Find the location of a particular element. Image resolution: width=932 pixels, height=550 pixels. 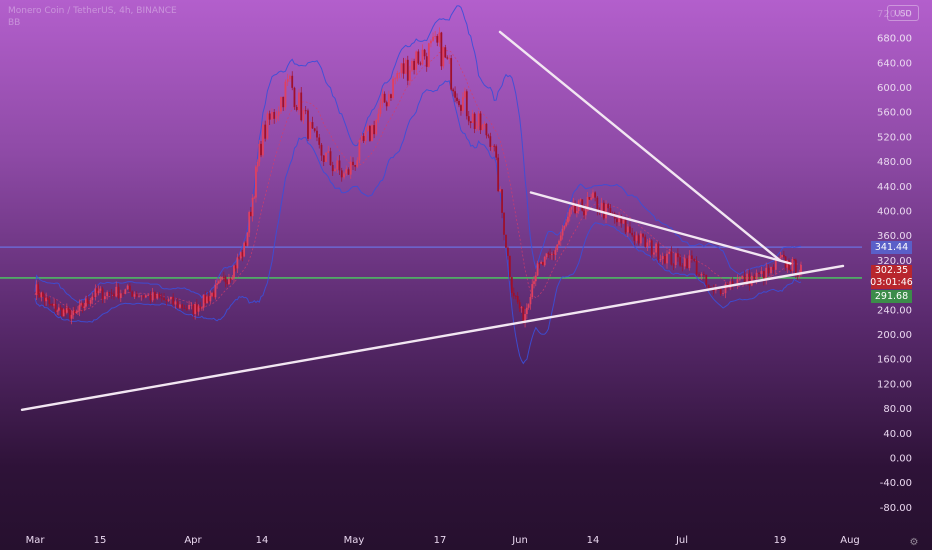

last-price-value: 302.35 is located at coordinates (891, 270).